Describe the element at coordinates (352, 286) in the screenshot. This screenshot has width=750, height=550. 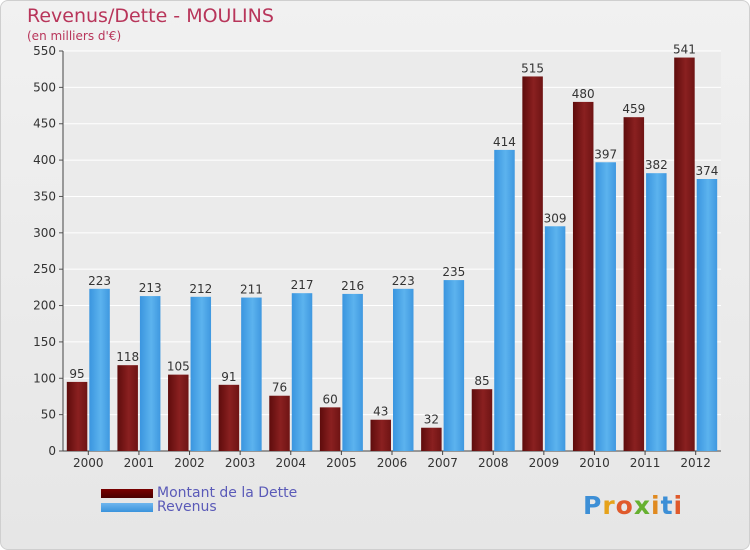
I see `data-label-revenue: 216` at that location.